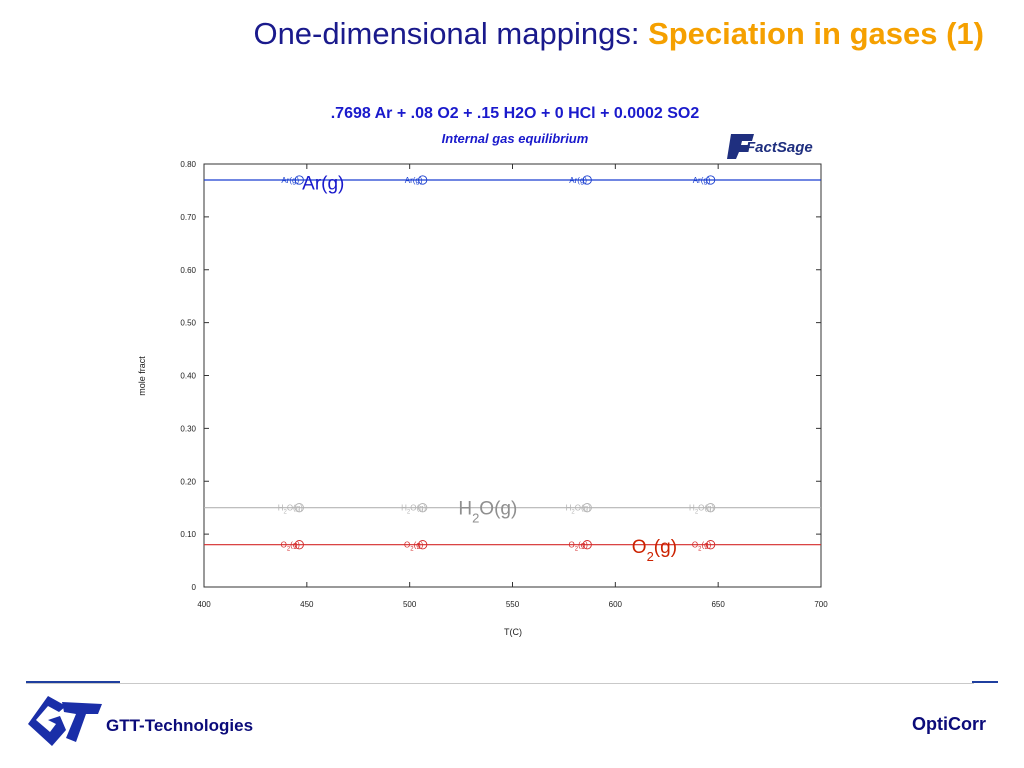 This screenshot has height=768, width=1024. I want to click on series-o2-g: O2(g) O2(g) O2(g) O2(g), so click(512, 546).